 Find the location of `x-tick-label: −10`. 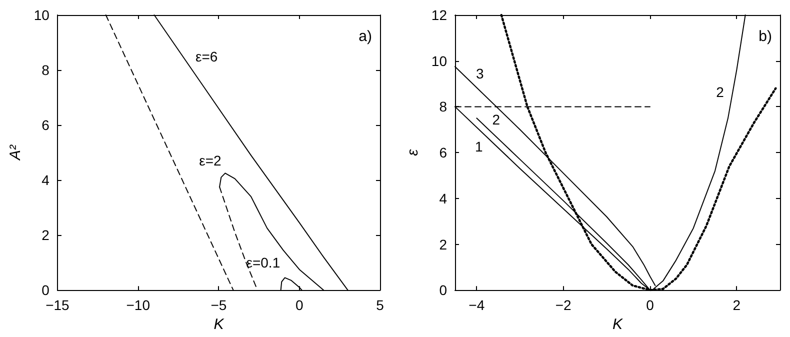

x-tick-label: −10 is located at coordinates (138, 305).